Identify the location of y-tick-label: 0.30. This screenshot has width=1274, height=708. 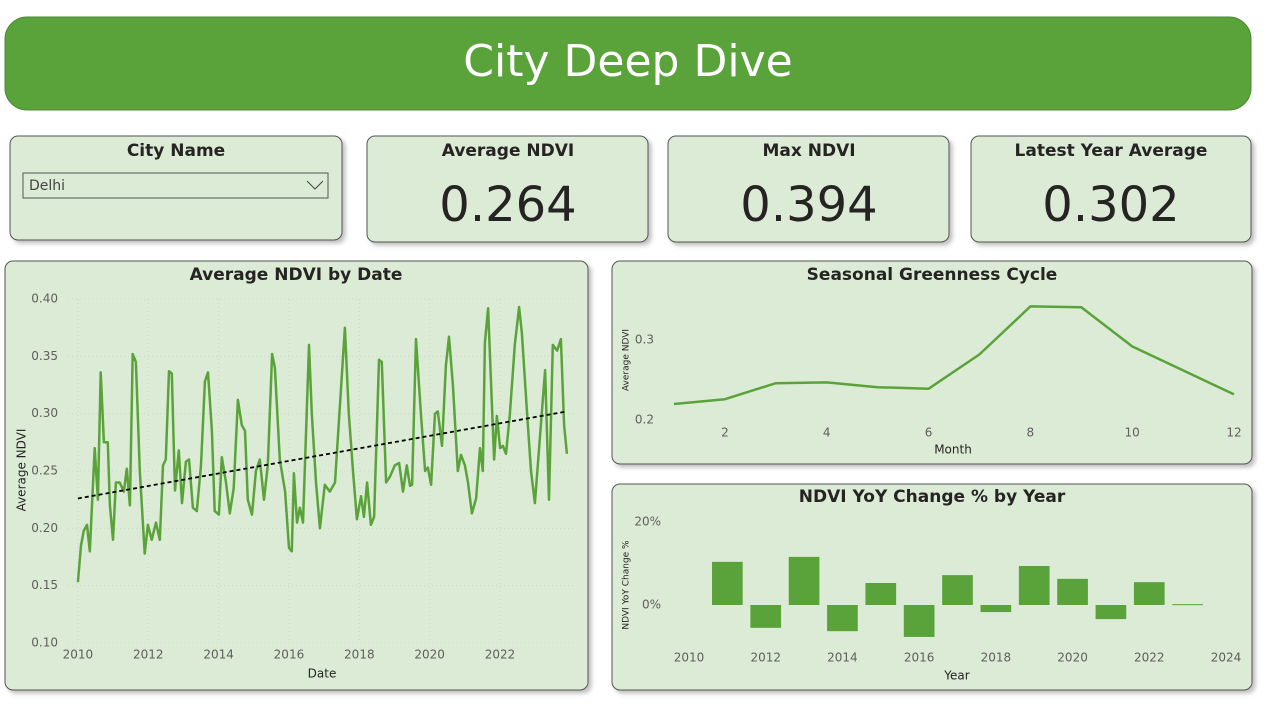
(44, 413).